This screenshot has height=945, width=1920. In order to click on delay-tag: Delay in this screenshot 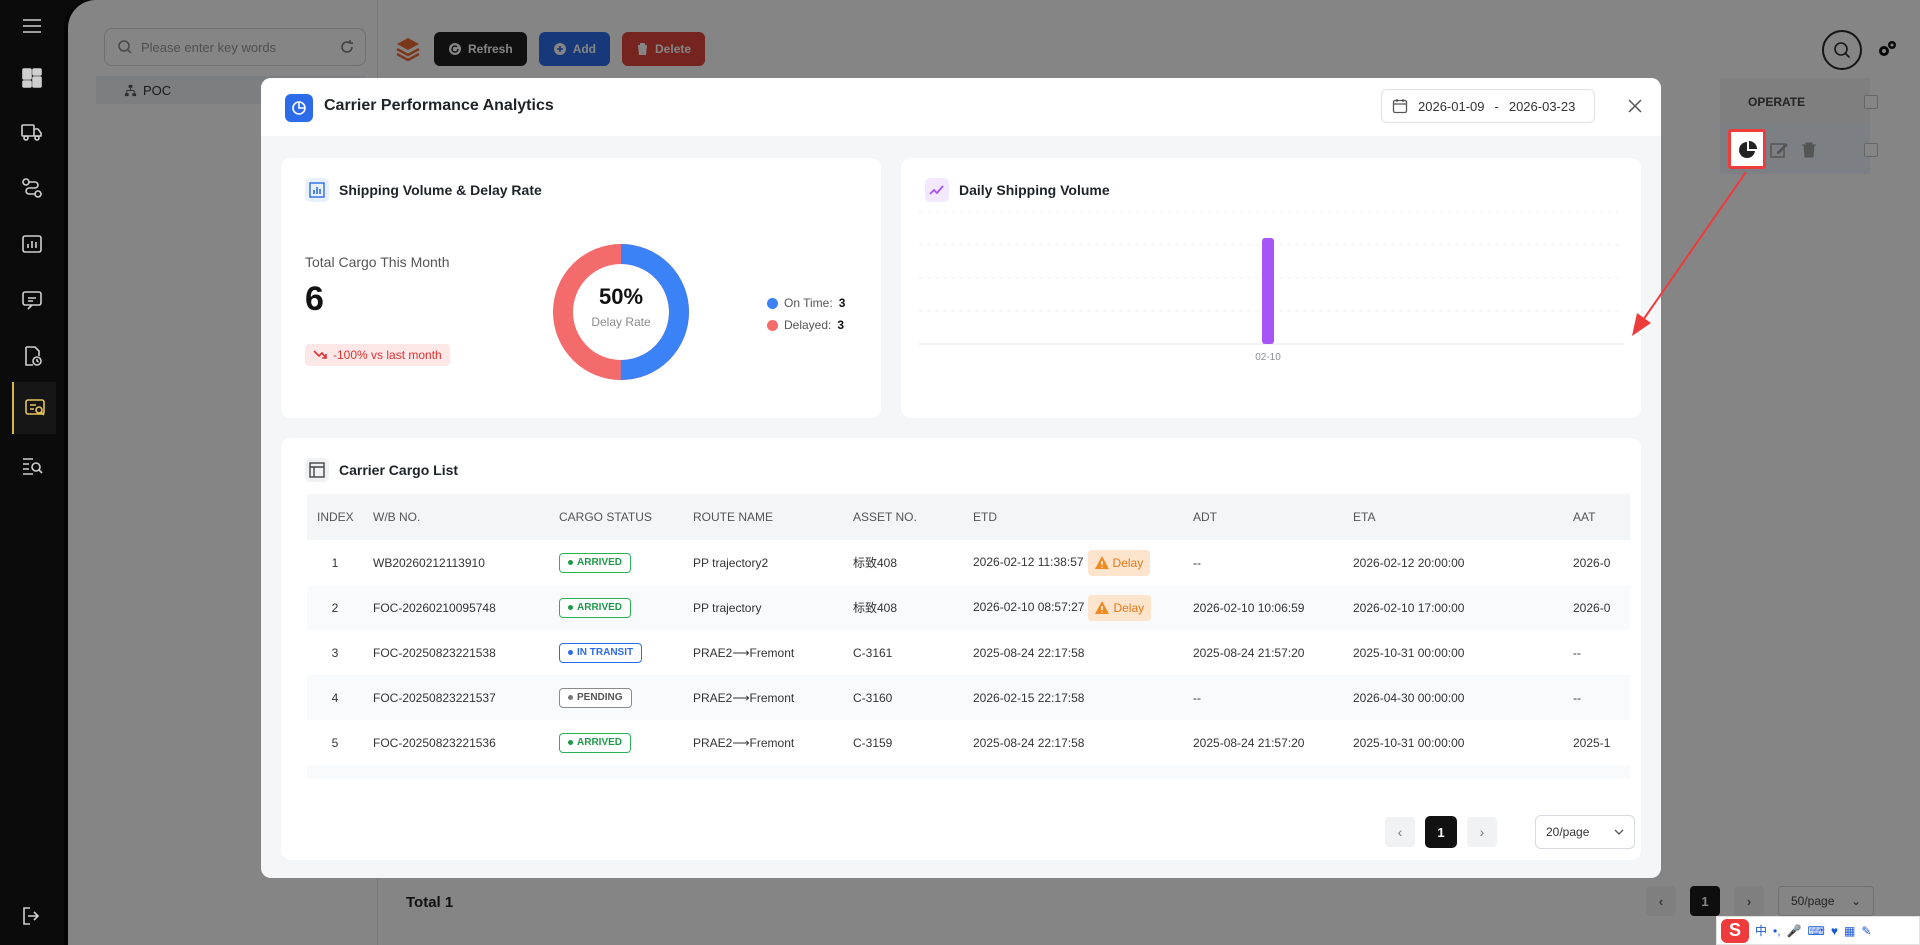, I will do `click(1119, 562)`.